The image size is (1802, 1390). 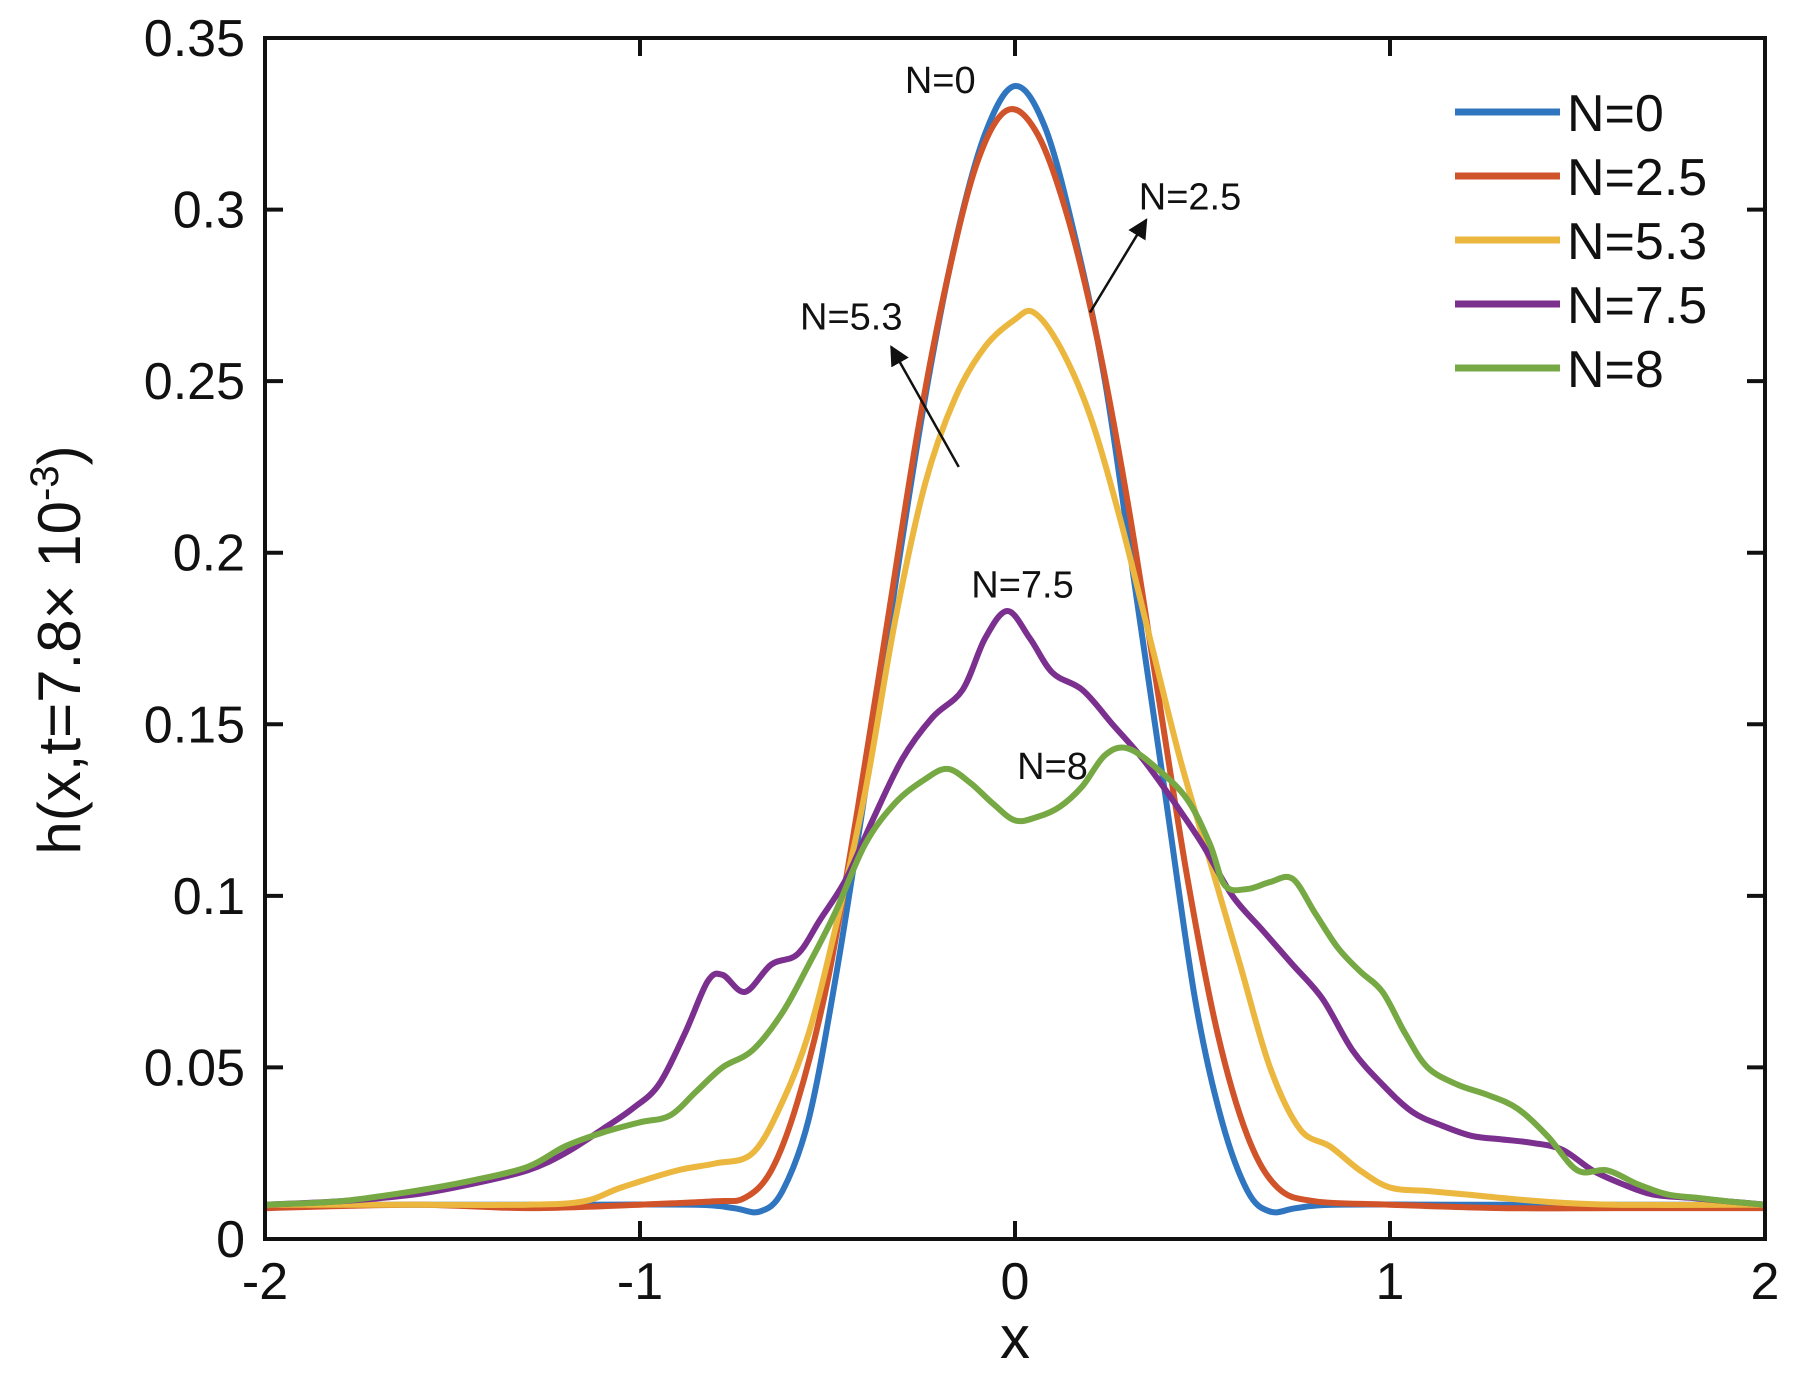 I want to click on y-tick-label: 0.1, so click(x=209, y=897).